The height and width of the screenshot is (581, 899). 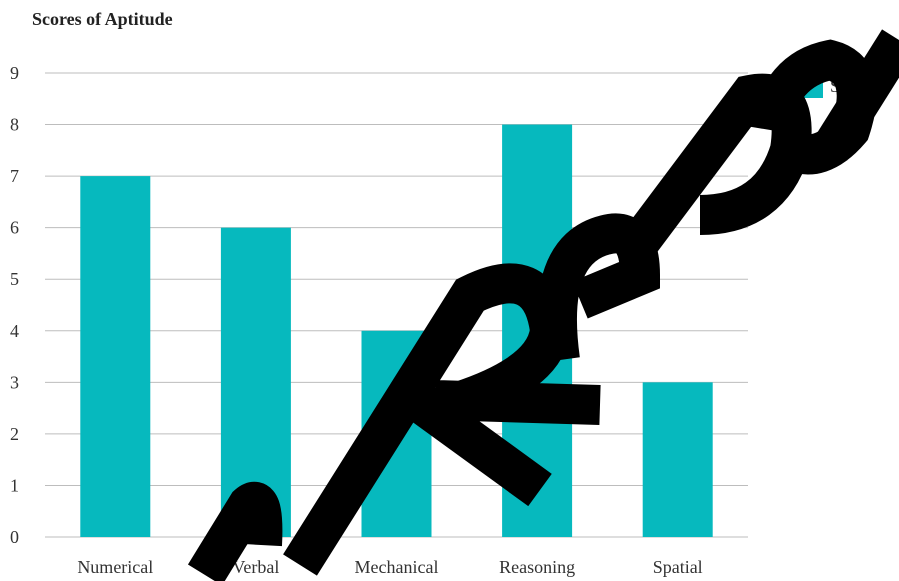 What do you see at coordinates (397, 567) in the screenshot?
I see `x-tick-label-mechanical: Mechanical` at bounding box center [397, 567].